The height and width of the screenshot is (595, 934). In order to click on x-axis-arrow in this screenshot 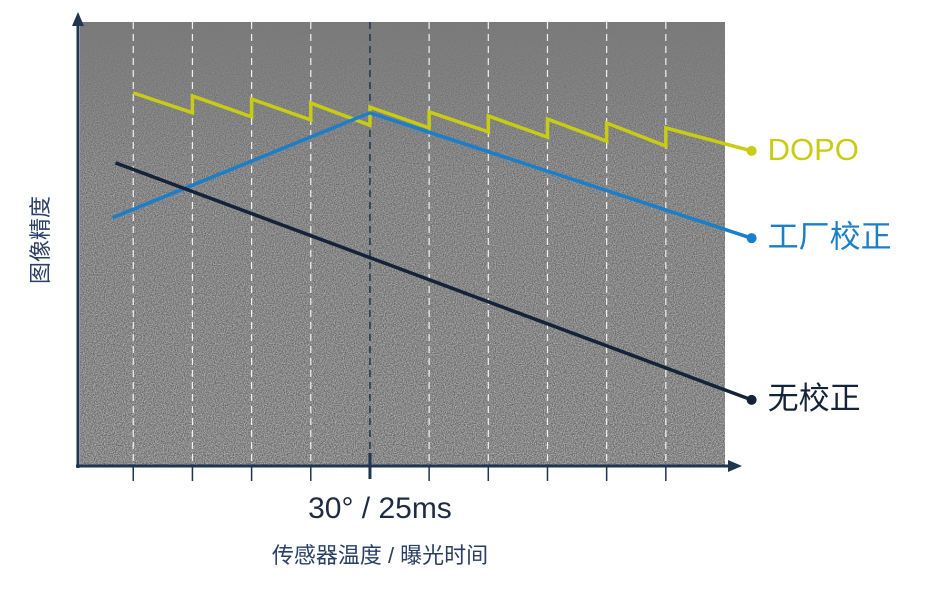, I will do `click(735, 466)`.